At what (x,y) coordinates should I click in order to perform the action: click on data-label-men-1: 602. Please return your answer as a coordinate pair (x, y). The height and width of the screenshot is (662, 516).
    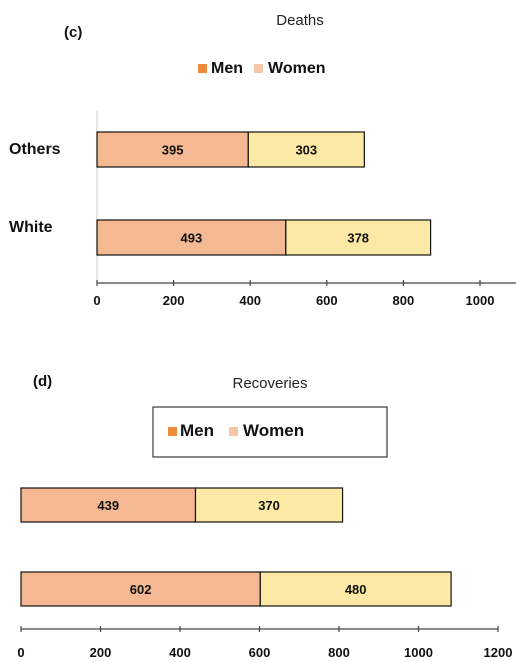
    Looking at the image, I should click on (141, 589).